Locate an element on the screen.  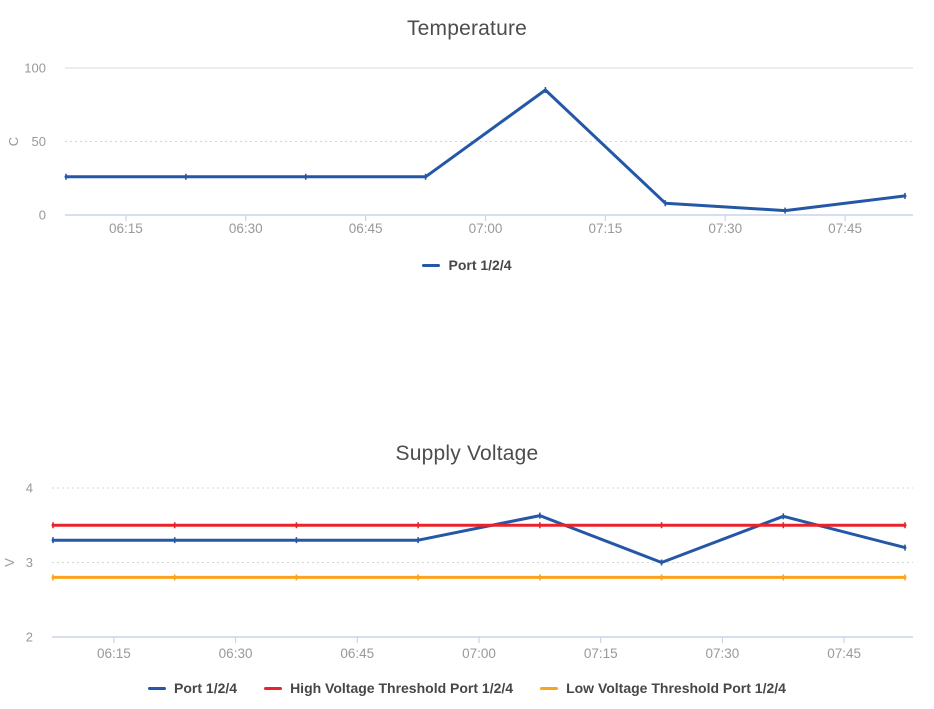
legend-item: High Voltage Threshold Port 1/2/4 is located at coordinates (388, 688).